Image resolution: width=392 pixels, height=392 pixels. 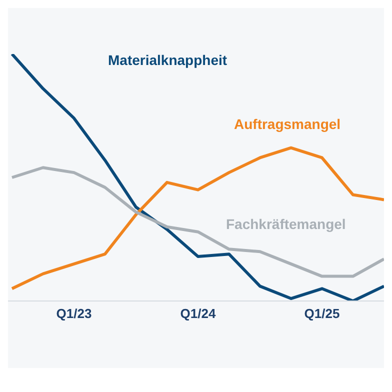 I want to click on x-tick-label: Q1/25, so click(x=322, y=314).